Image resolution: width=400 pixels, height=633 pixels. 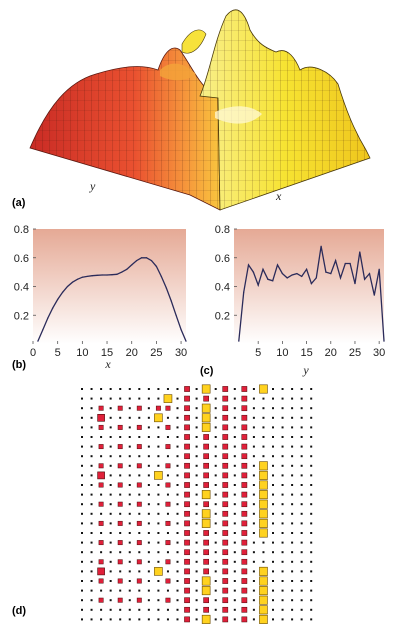 I want to click on x-tick-label: 20, so click(x=132, y=353).